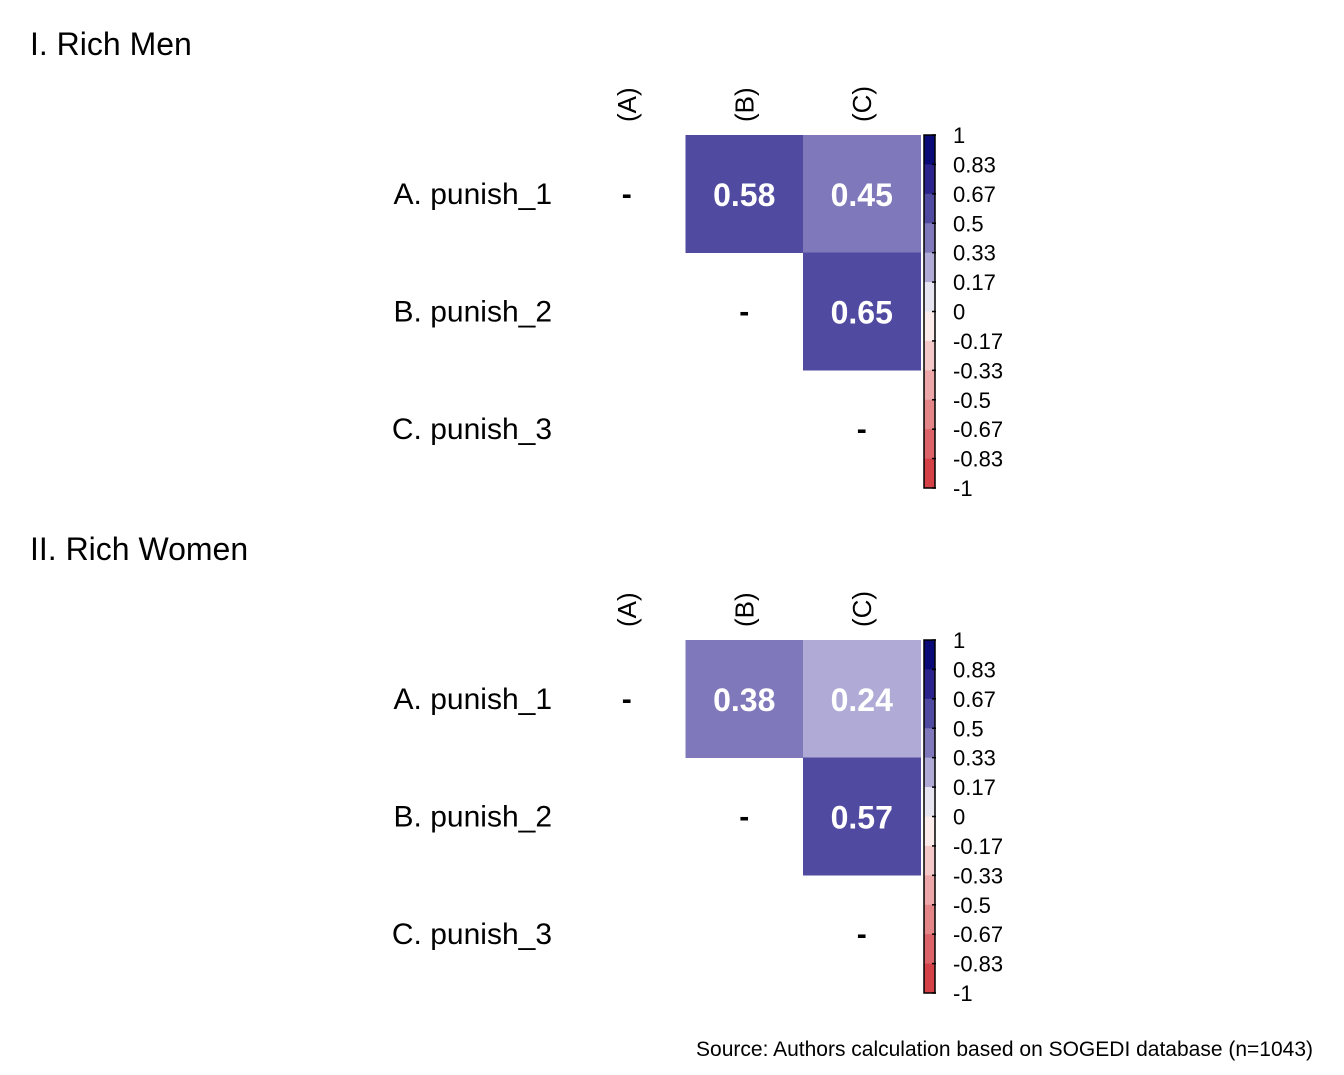  I want to click on cell-value-label: 0.58, so click(744, 195).